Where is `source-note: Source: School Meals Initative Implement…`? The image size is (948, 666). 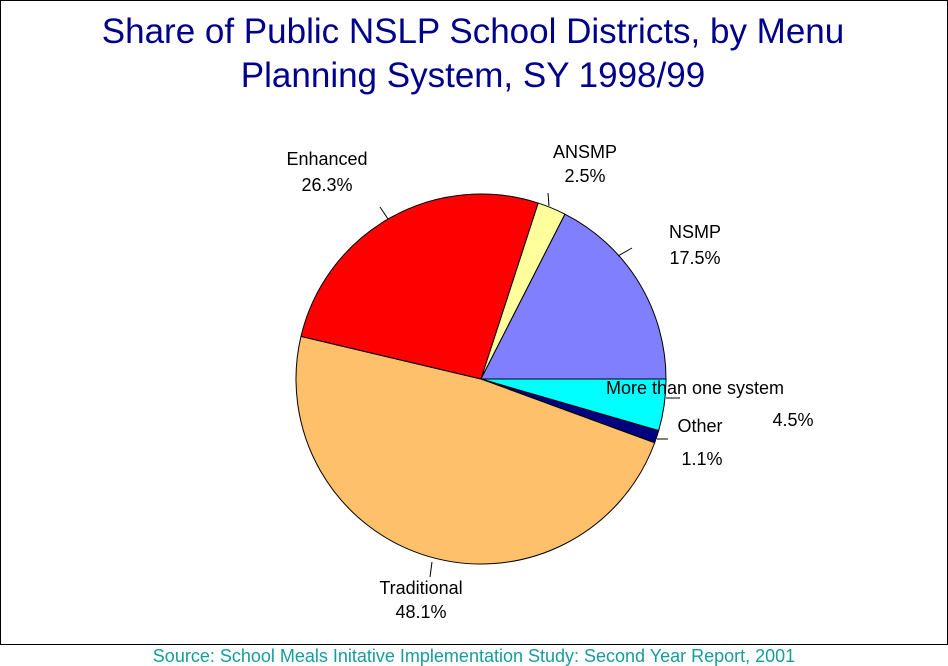 source-note: Source: School Meals Initative Implement… is located at coordinates (474, 656).